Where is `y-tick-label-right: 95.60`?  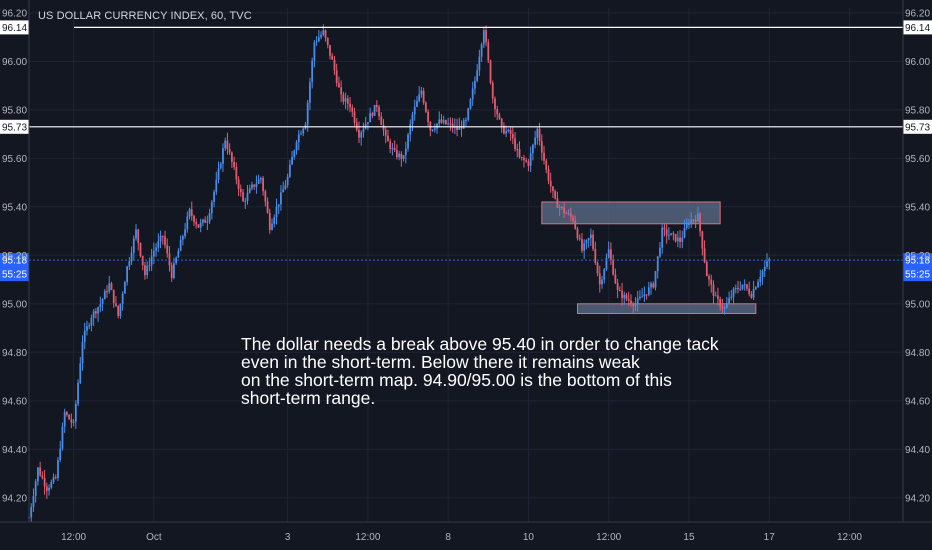 y-tick-label-right: 95.60 is located at coordinates (917, 159).